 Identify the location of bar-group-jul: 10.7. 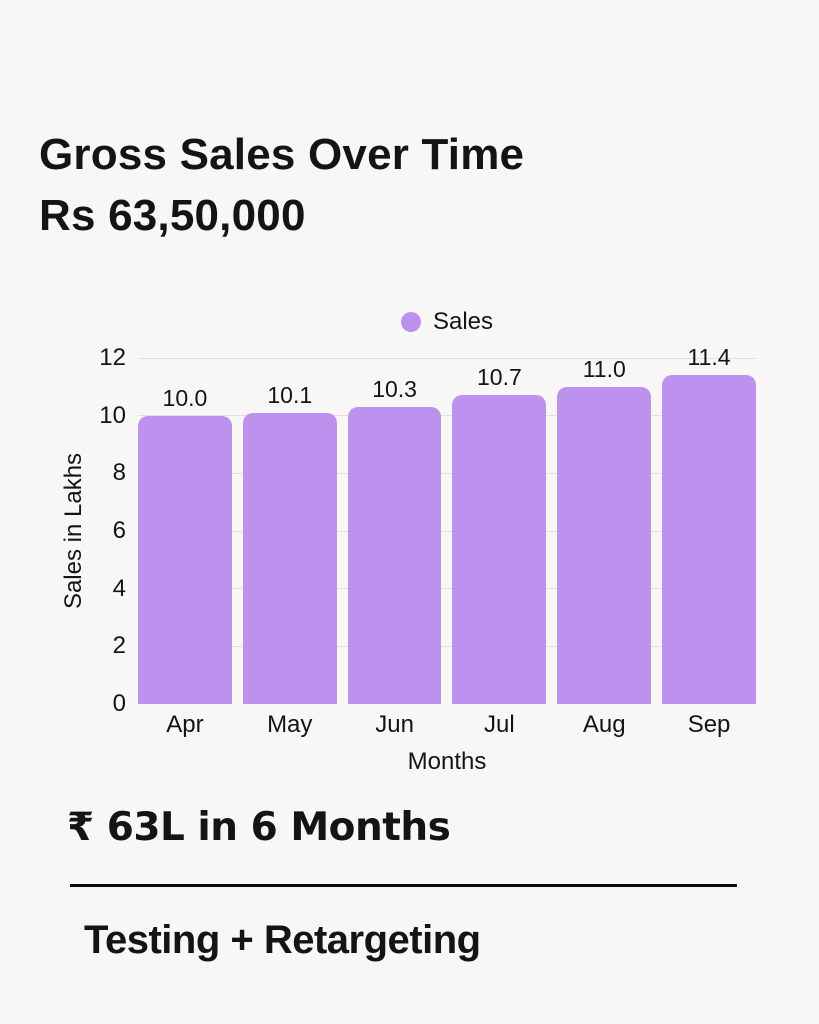
(499, 531).